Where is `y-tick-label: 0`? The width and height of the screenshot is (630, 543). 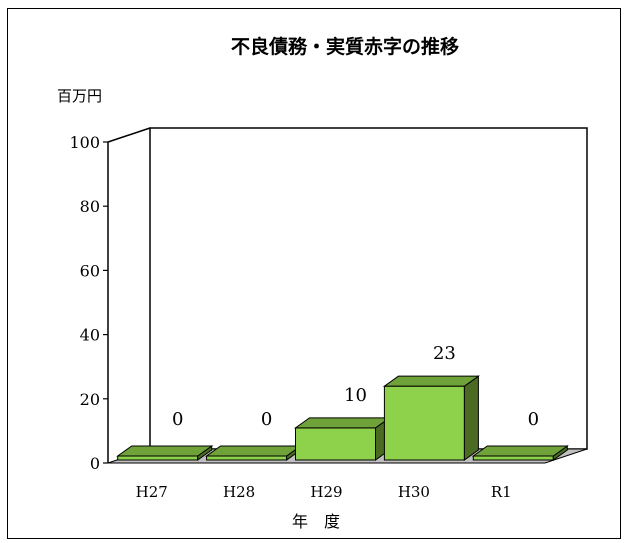 y-tick-label: 0 is located at coordinates (95, 463).